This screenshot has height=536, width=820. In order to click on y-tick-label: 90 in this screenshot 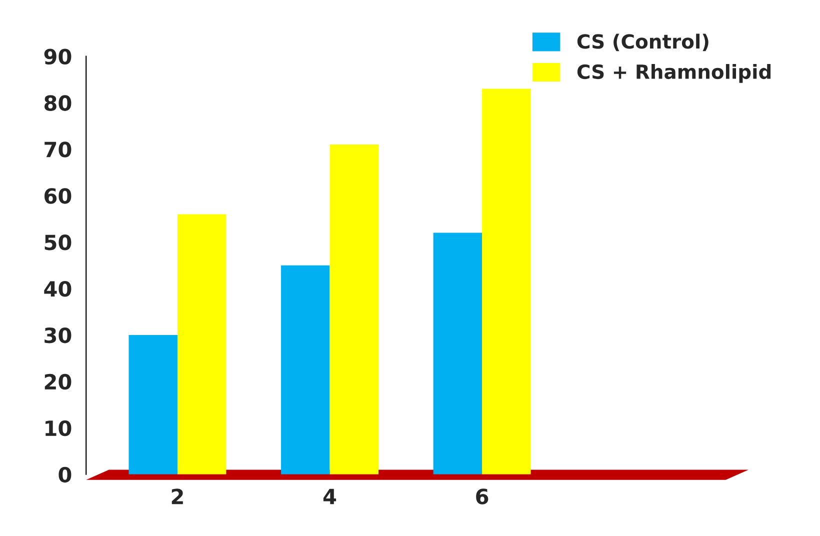, I will do `click(58, 56)`.